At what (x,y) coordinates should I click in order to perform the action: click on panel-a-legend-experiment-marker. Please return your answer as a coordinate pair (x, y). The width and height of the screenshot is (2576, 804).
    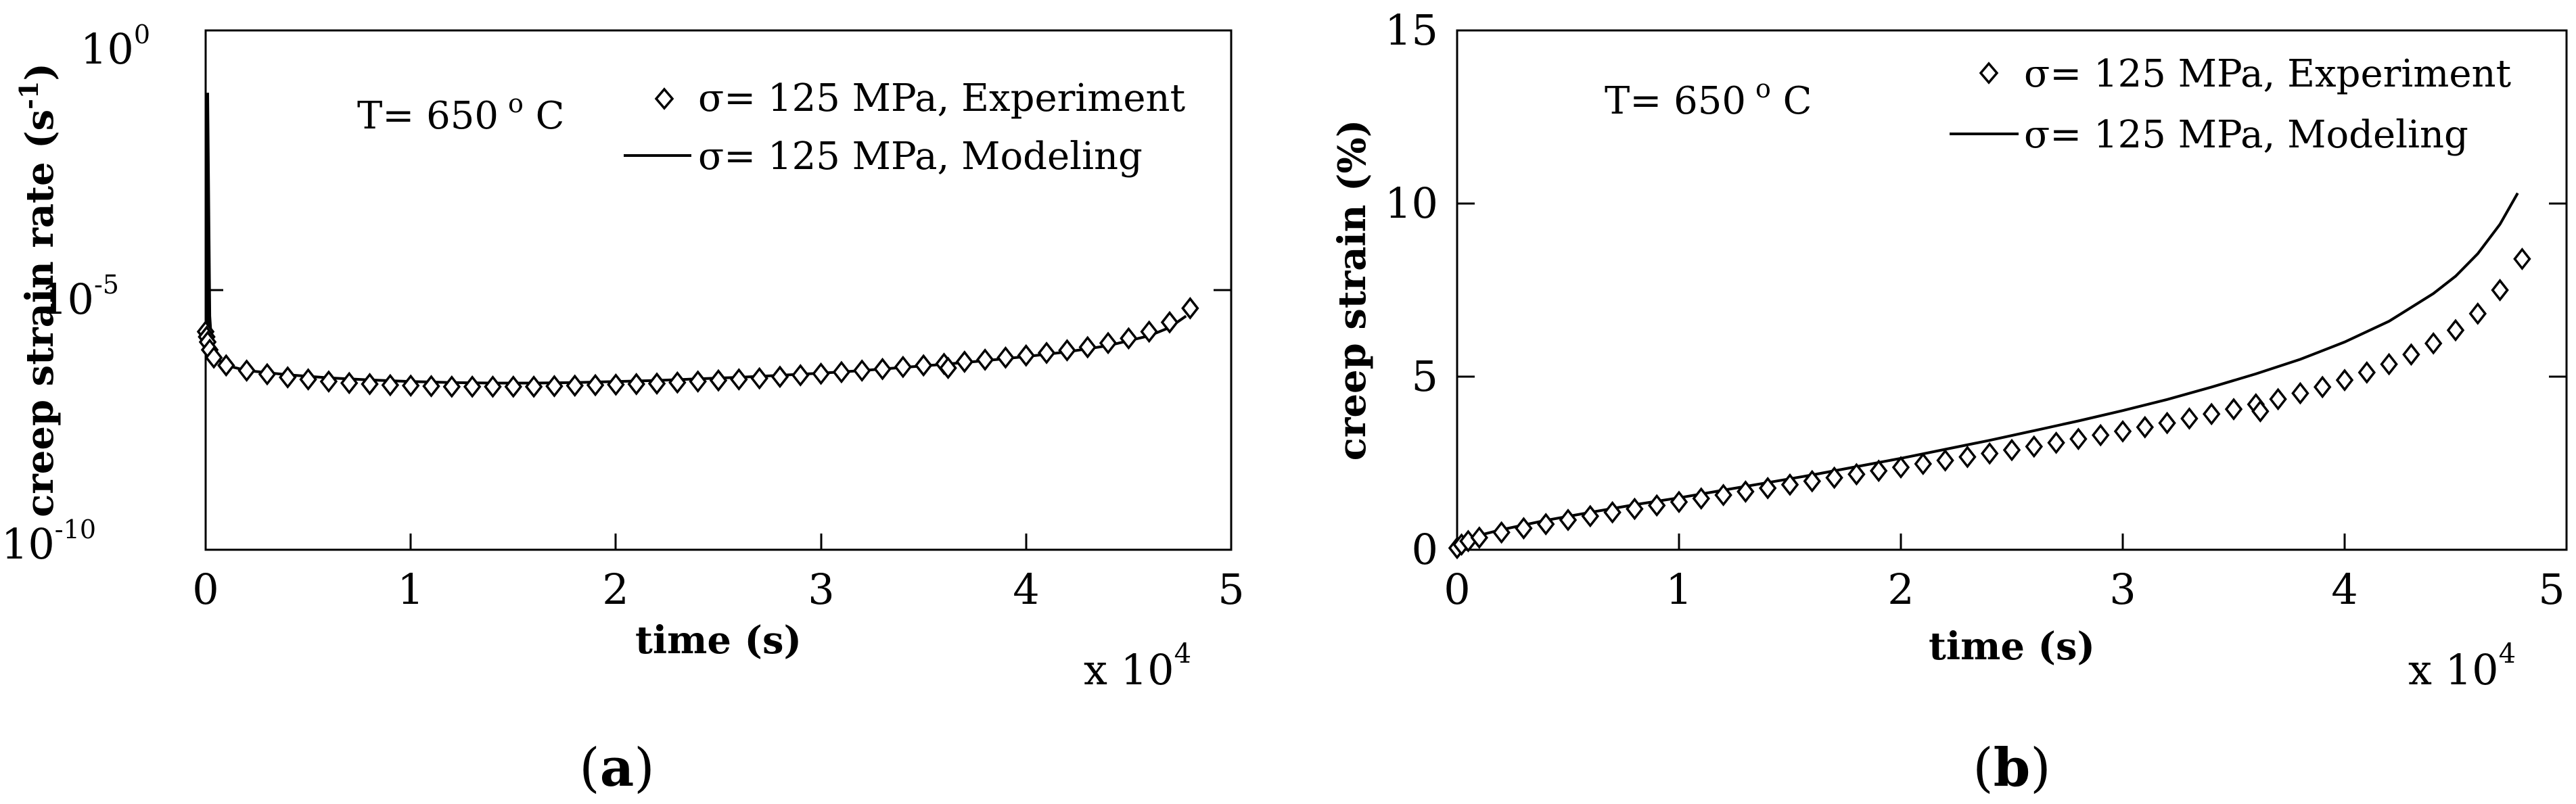
    Looking at the image, I should click on (664, 98).